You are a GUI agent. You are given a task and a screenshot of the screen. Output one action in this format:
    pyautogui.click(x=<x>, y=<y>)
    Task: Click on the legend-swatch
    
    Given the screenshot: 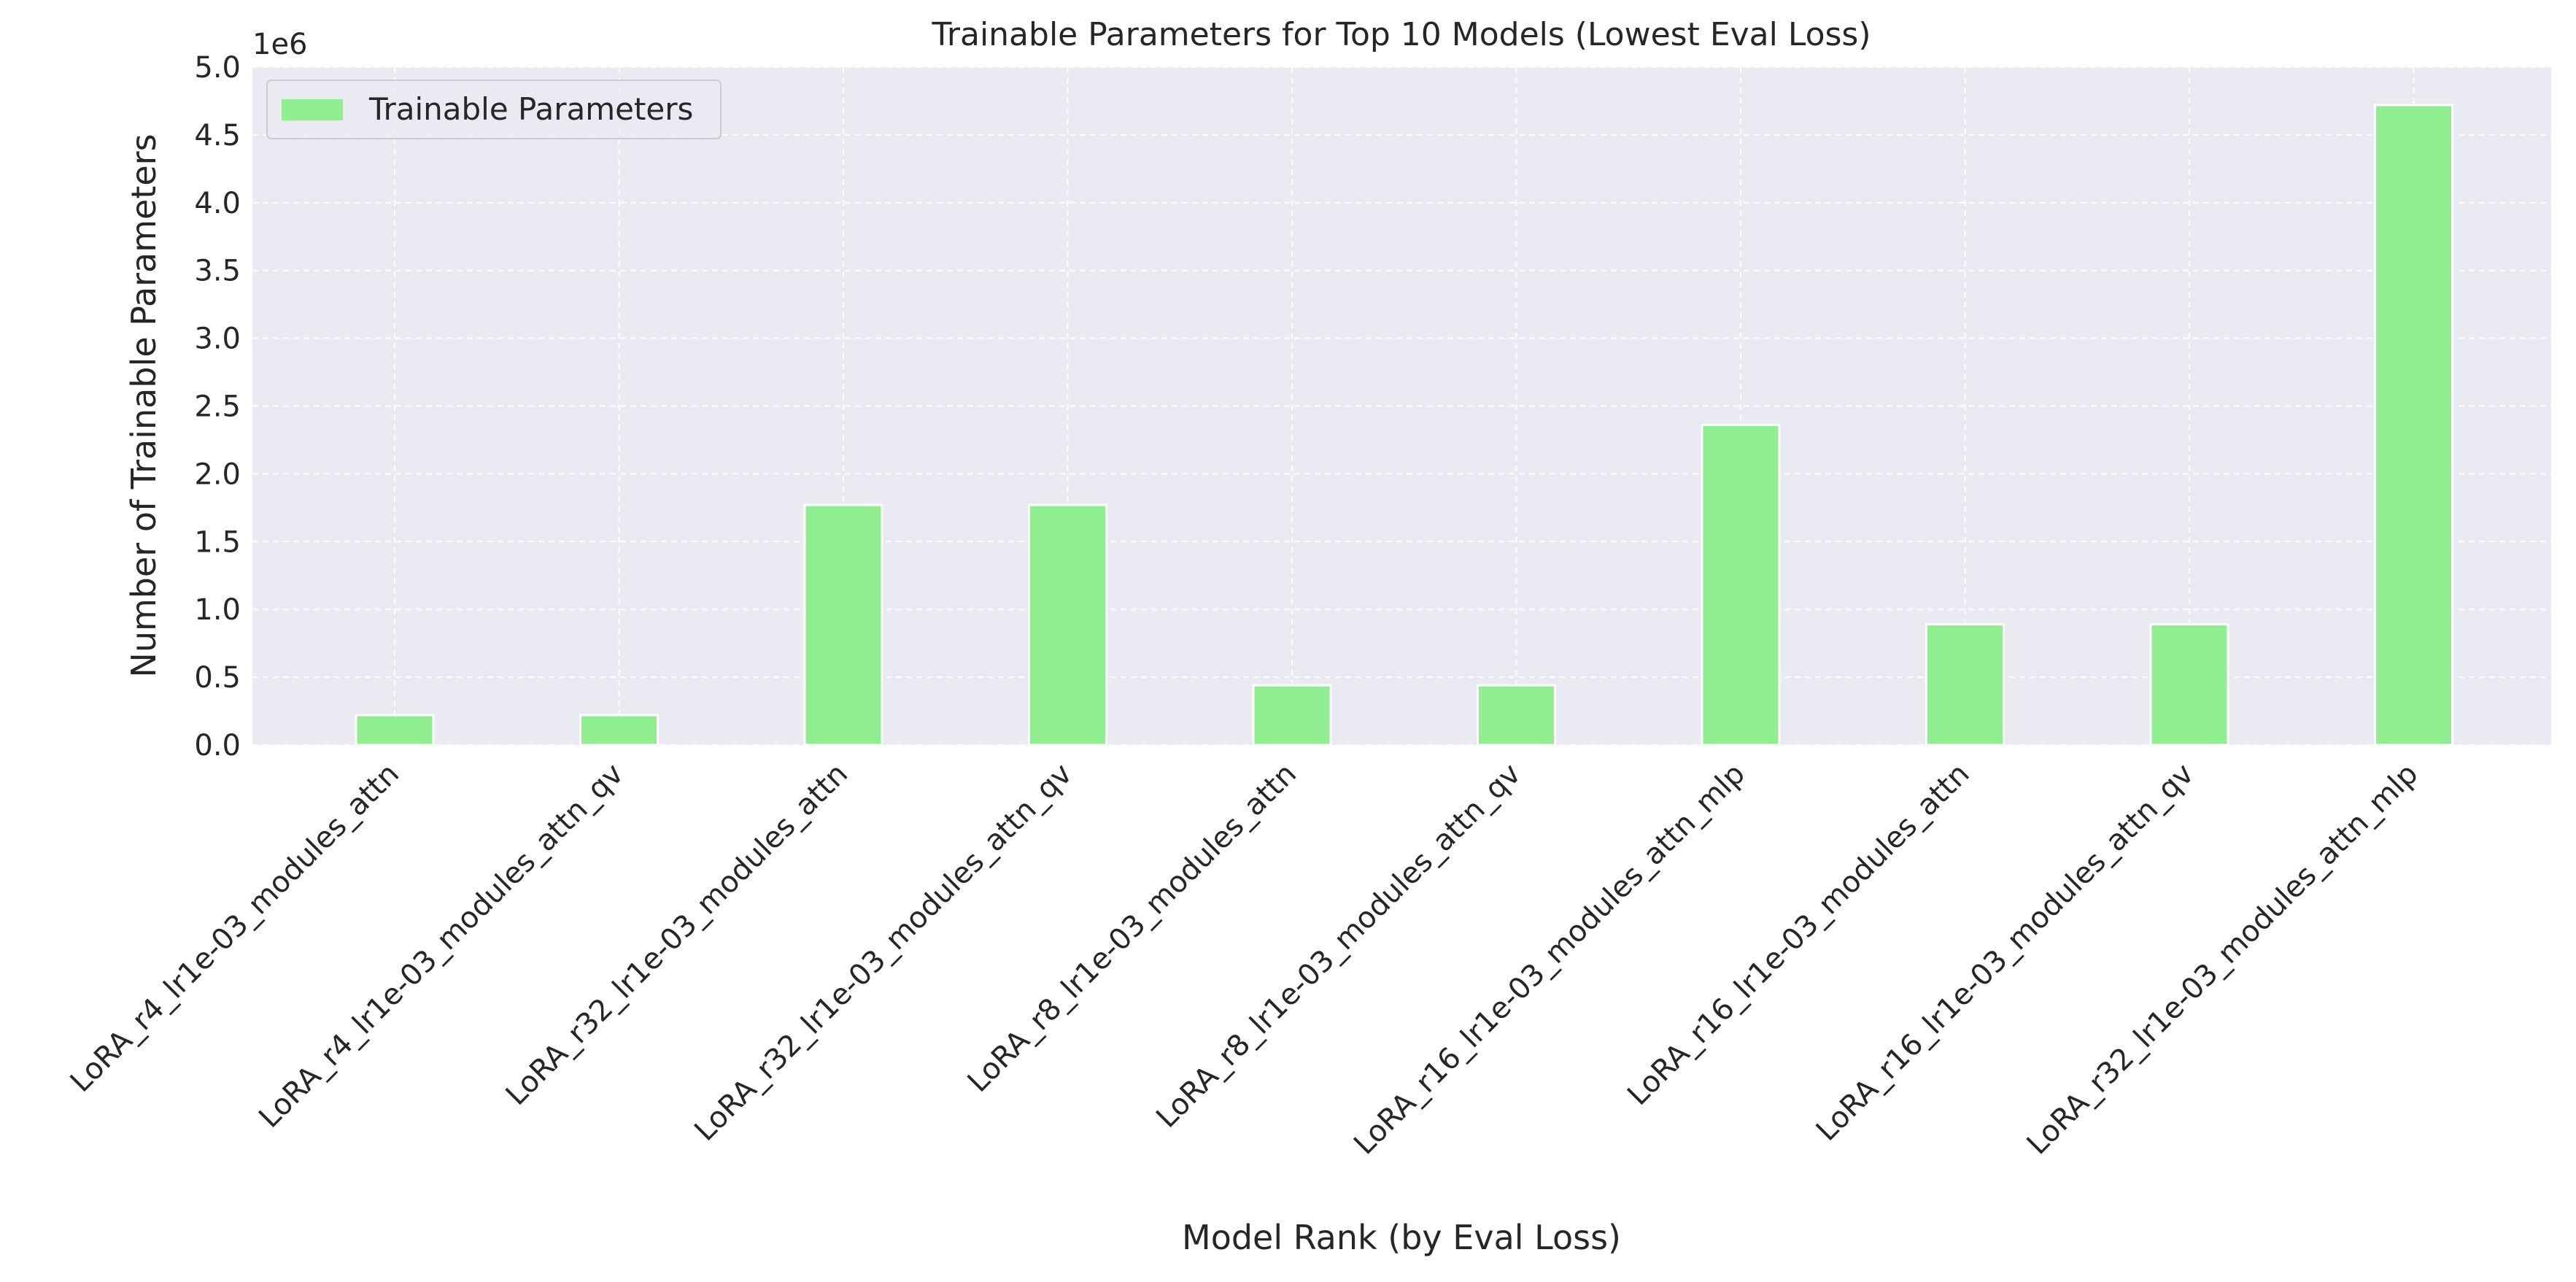 What is the action you would take?
    pyautogui.click(x=312, y=109)
    